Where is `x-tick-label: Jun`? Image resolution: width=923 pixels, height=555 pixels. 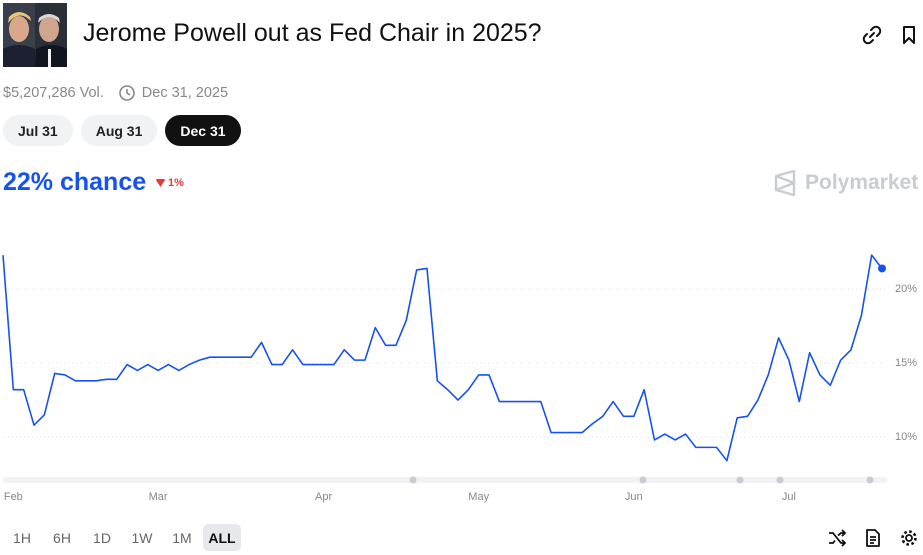 x-tick-label: Jun is located at coordinates (634, 497).